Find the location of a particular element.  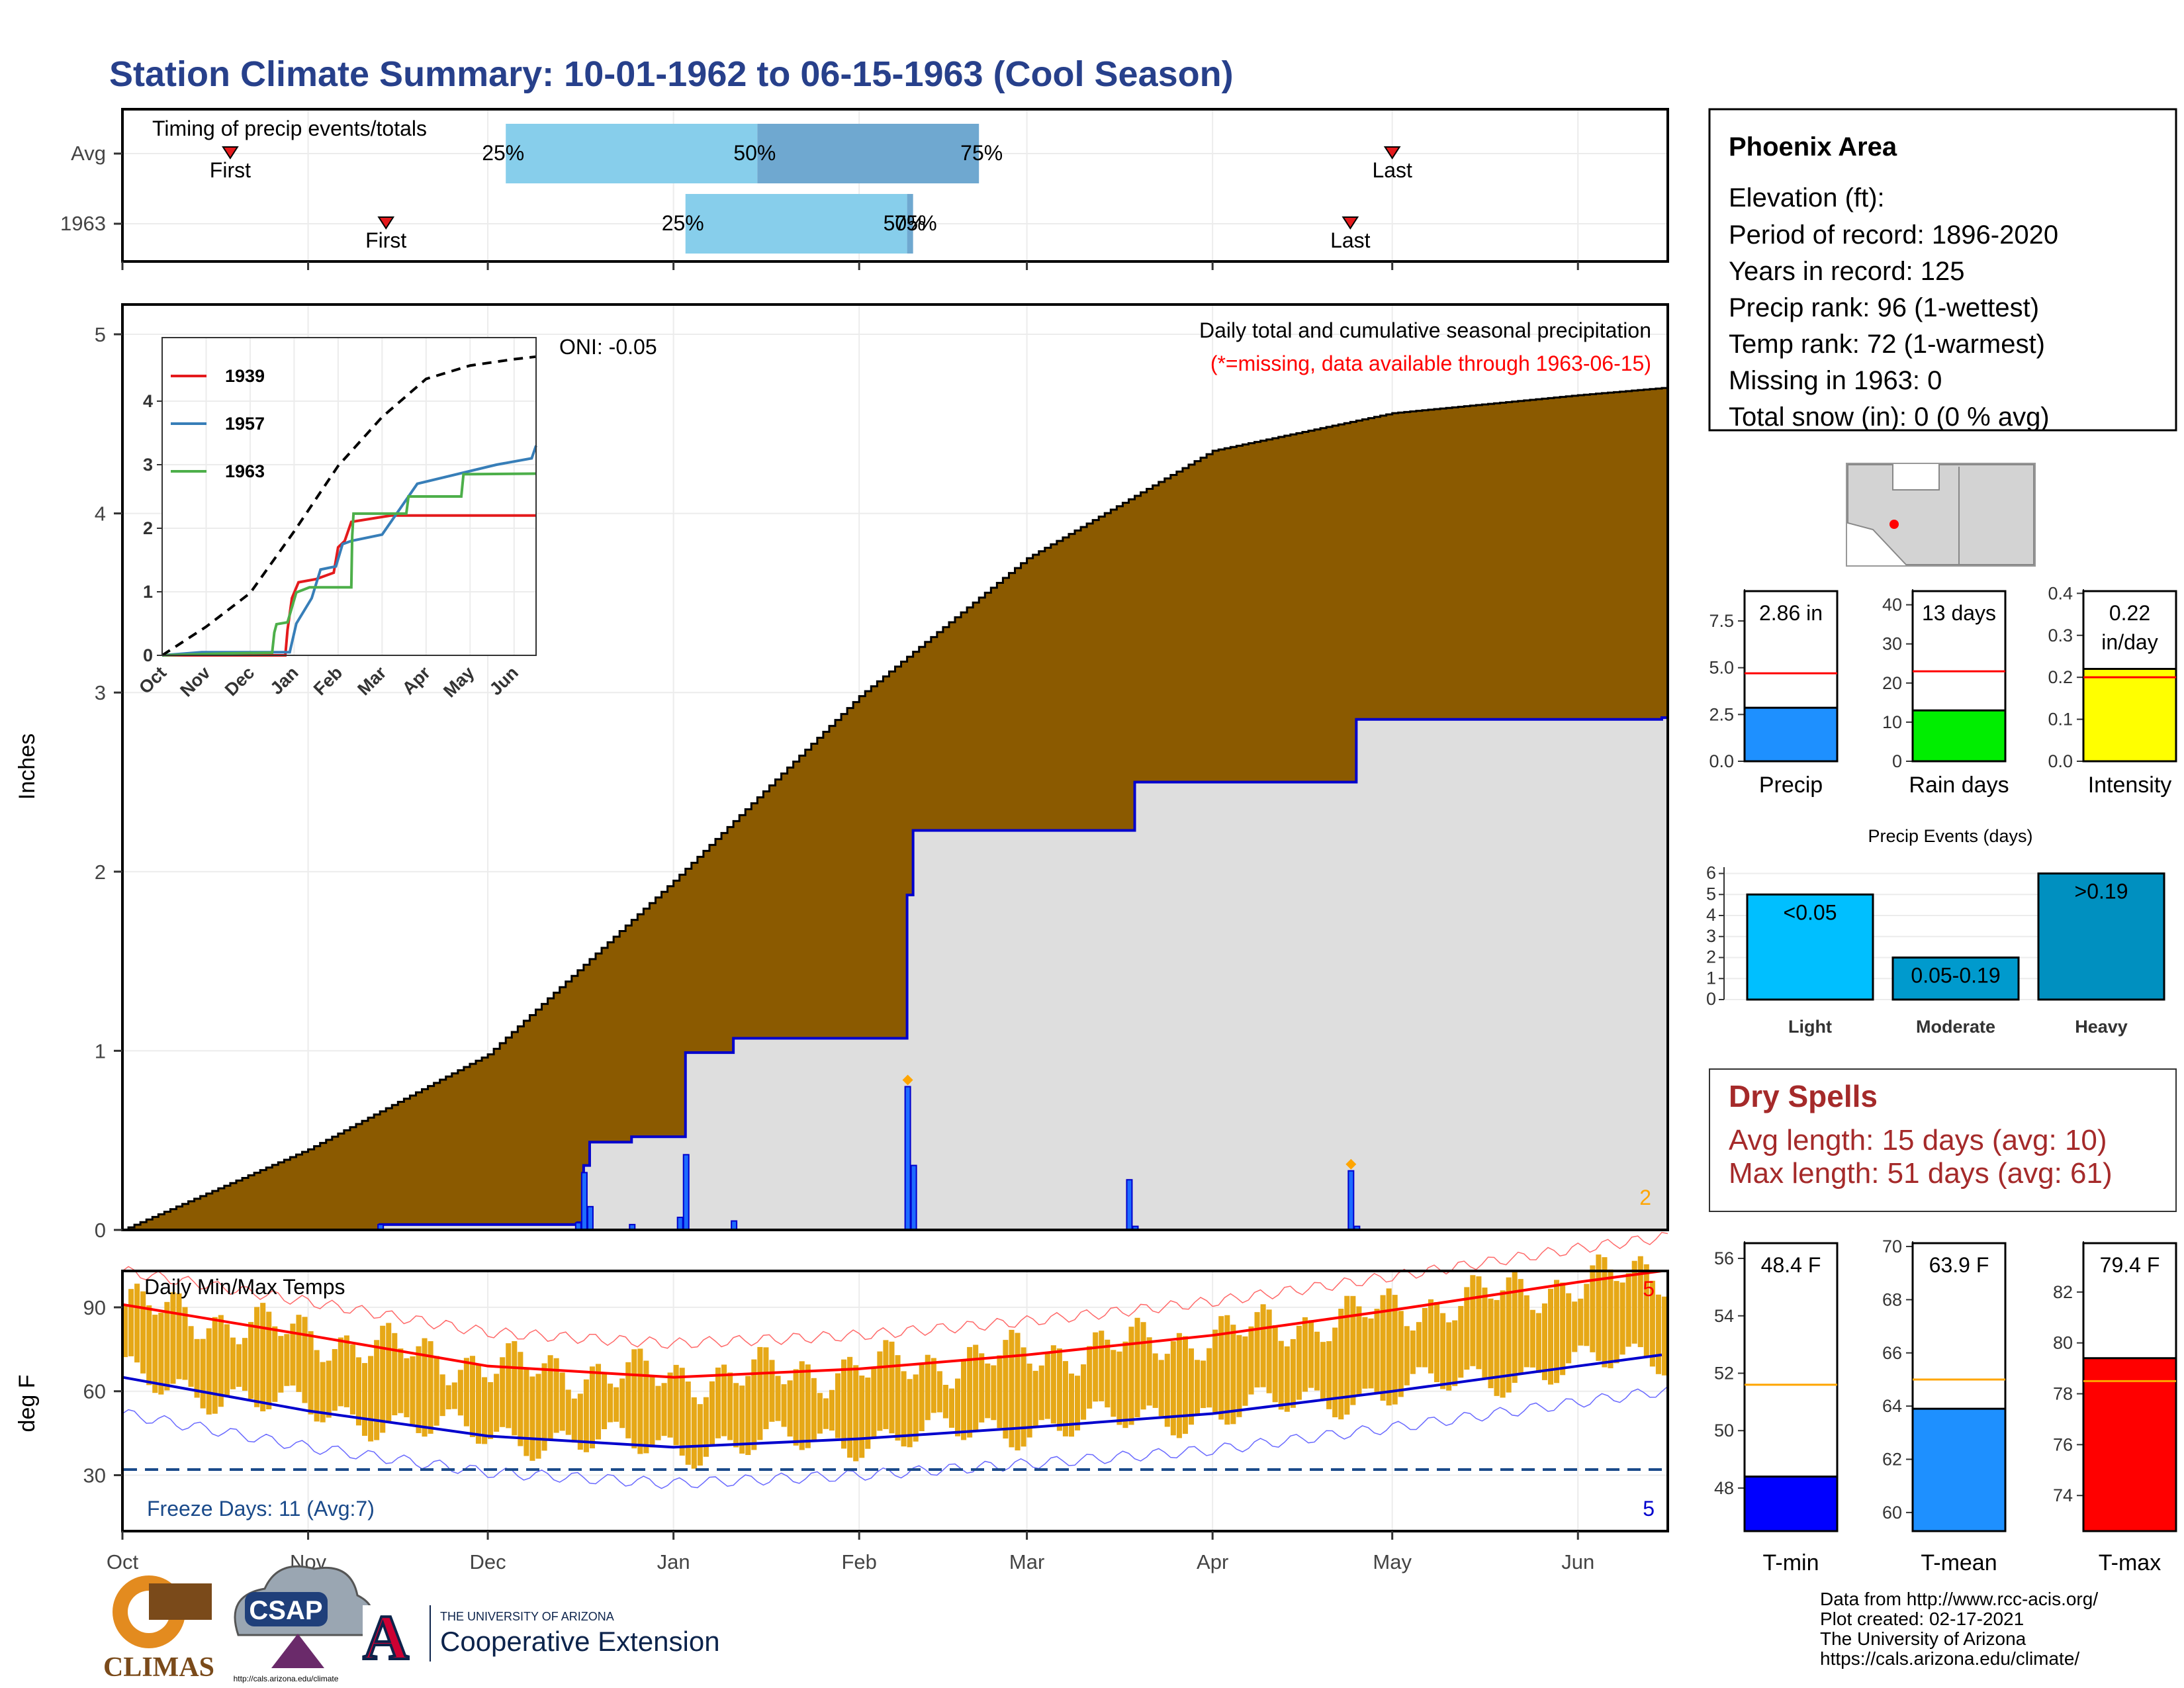

summary-temp-y-tick-label: 66 is located at coordinates (1892, 1353).